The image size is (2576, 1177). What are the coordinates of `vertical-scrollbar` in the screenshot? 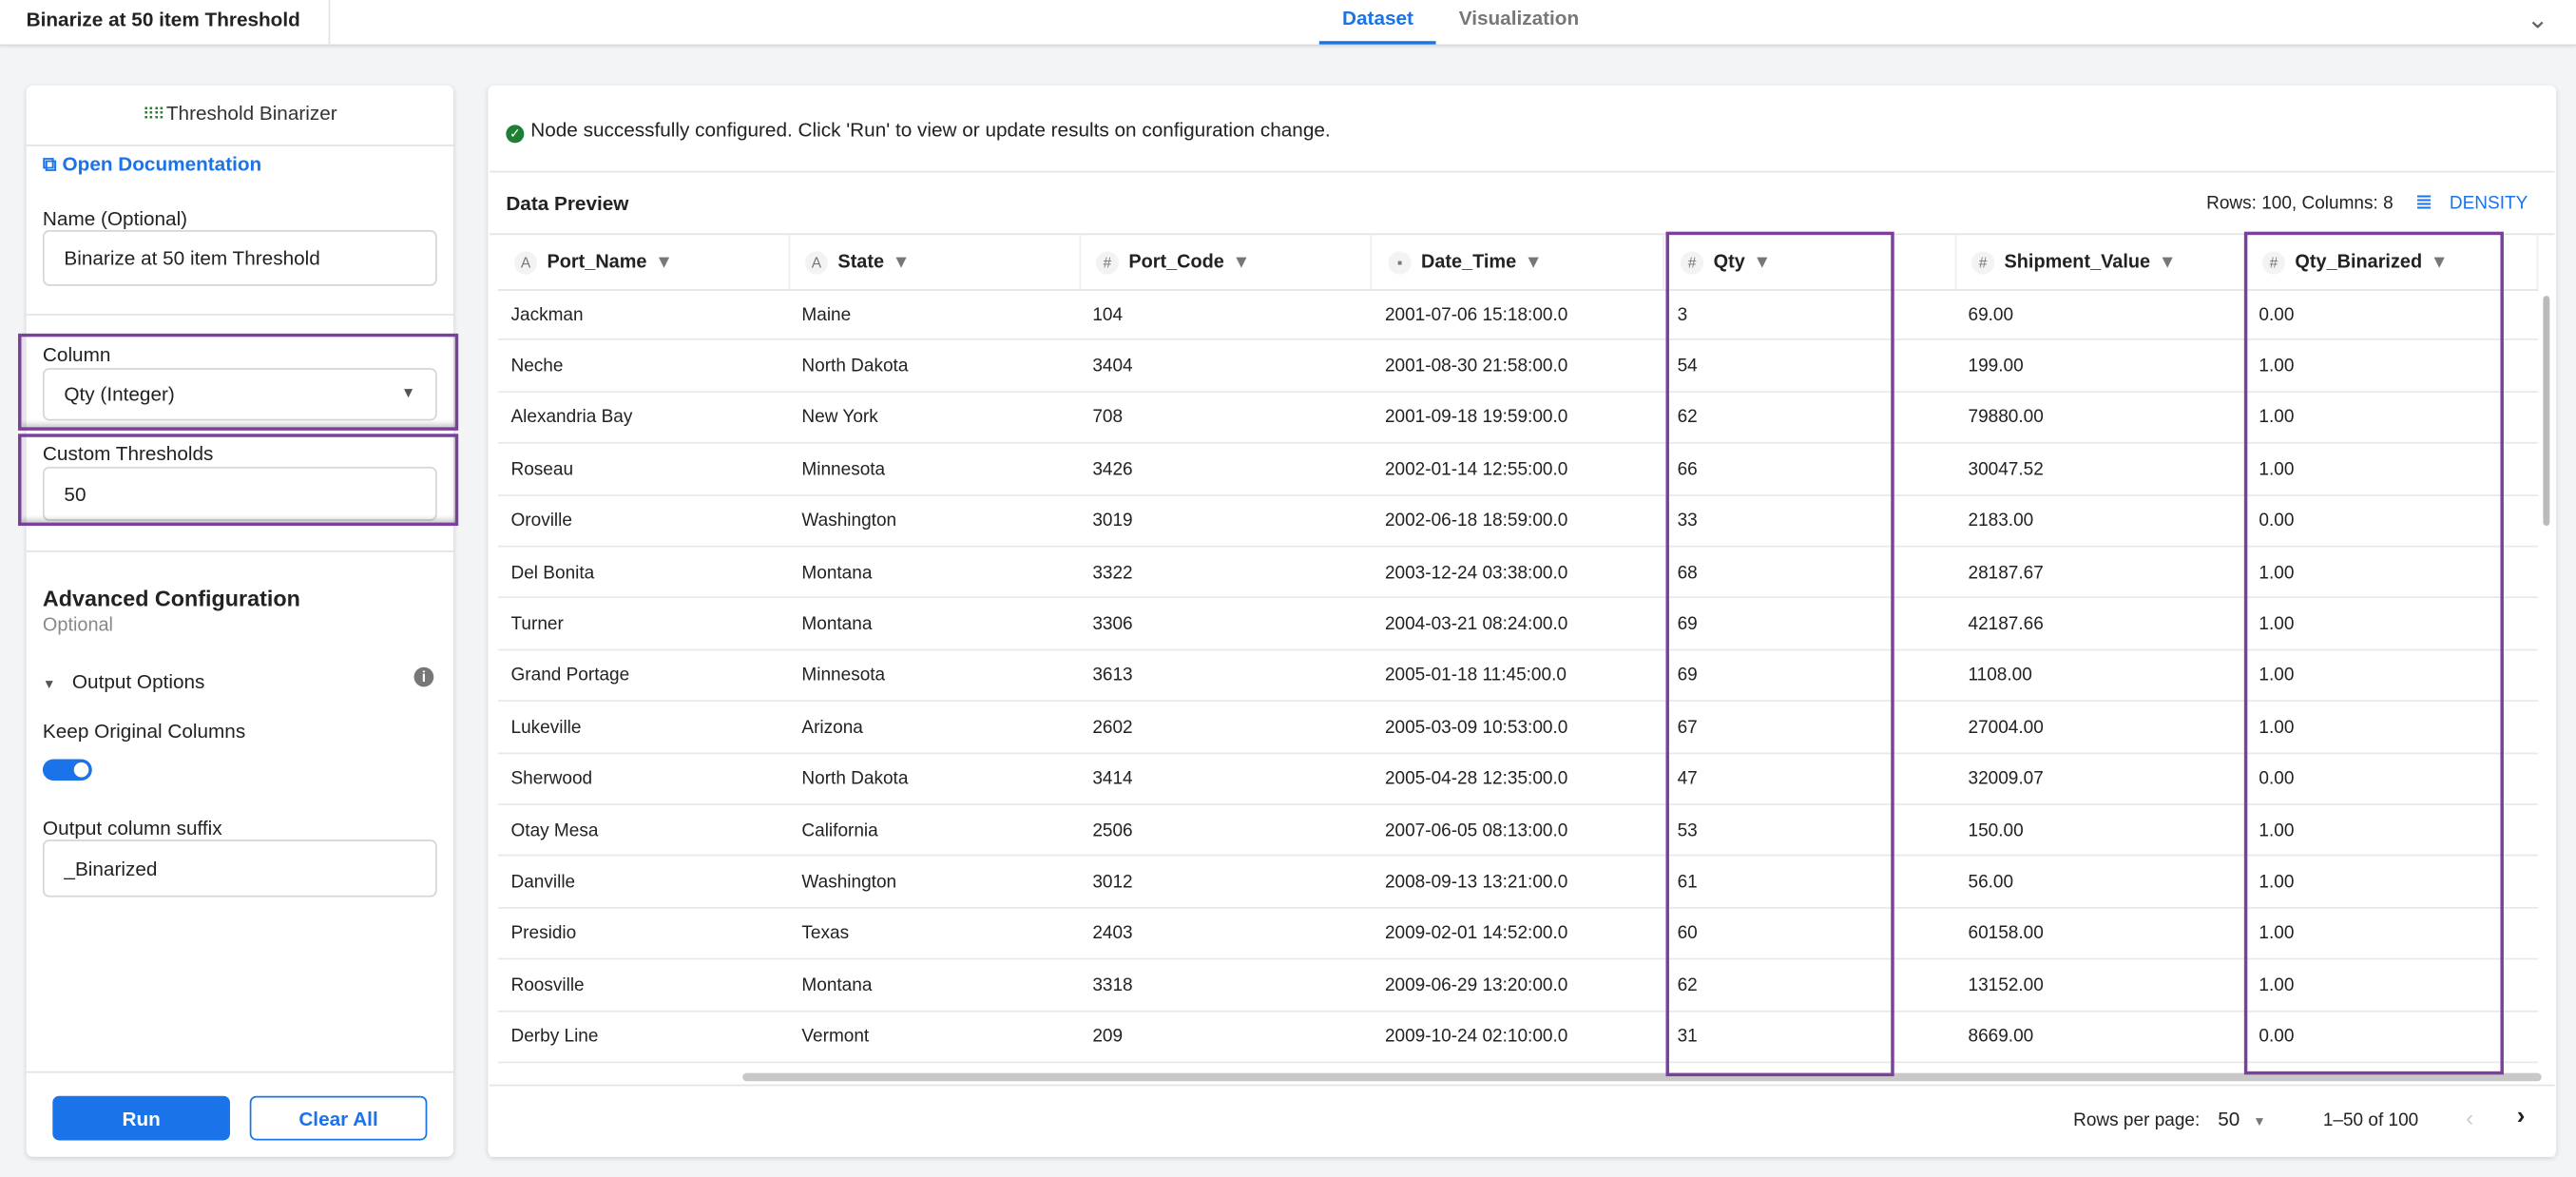 It's located at (2546, 411).